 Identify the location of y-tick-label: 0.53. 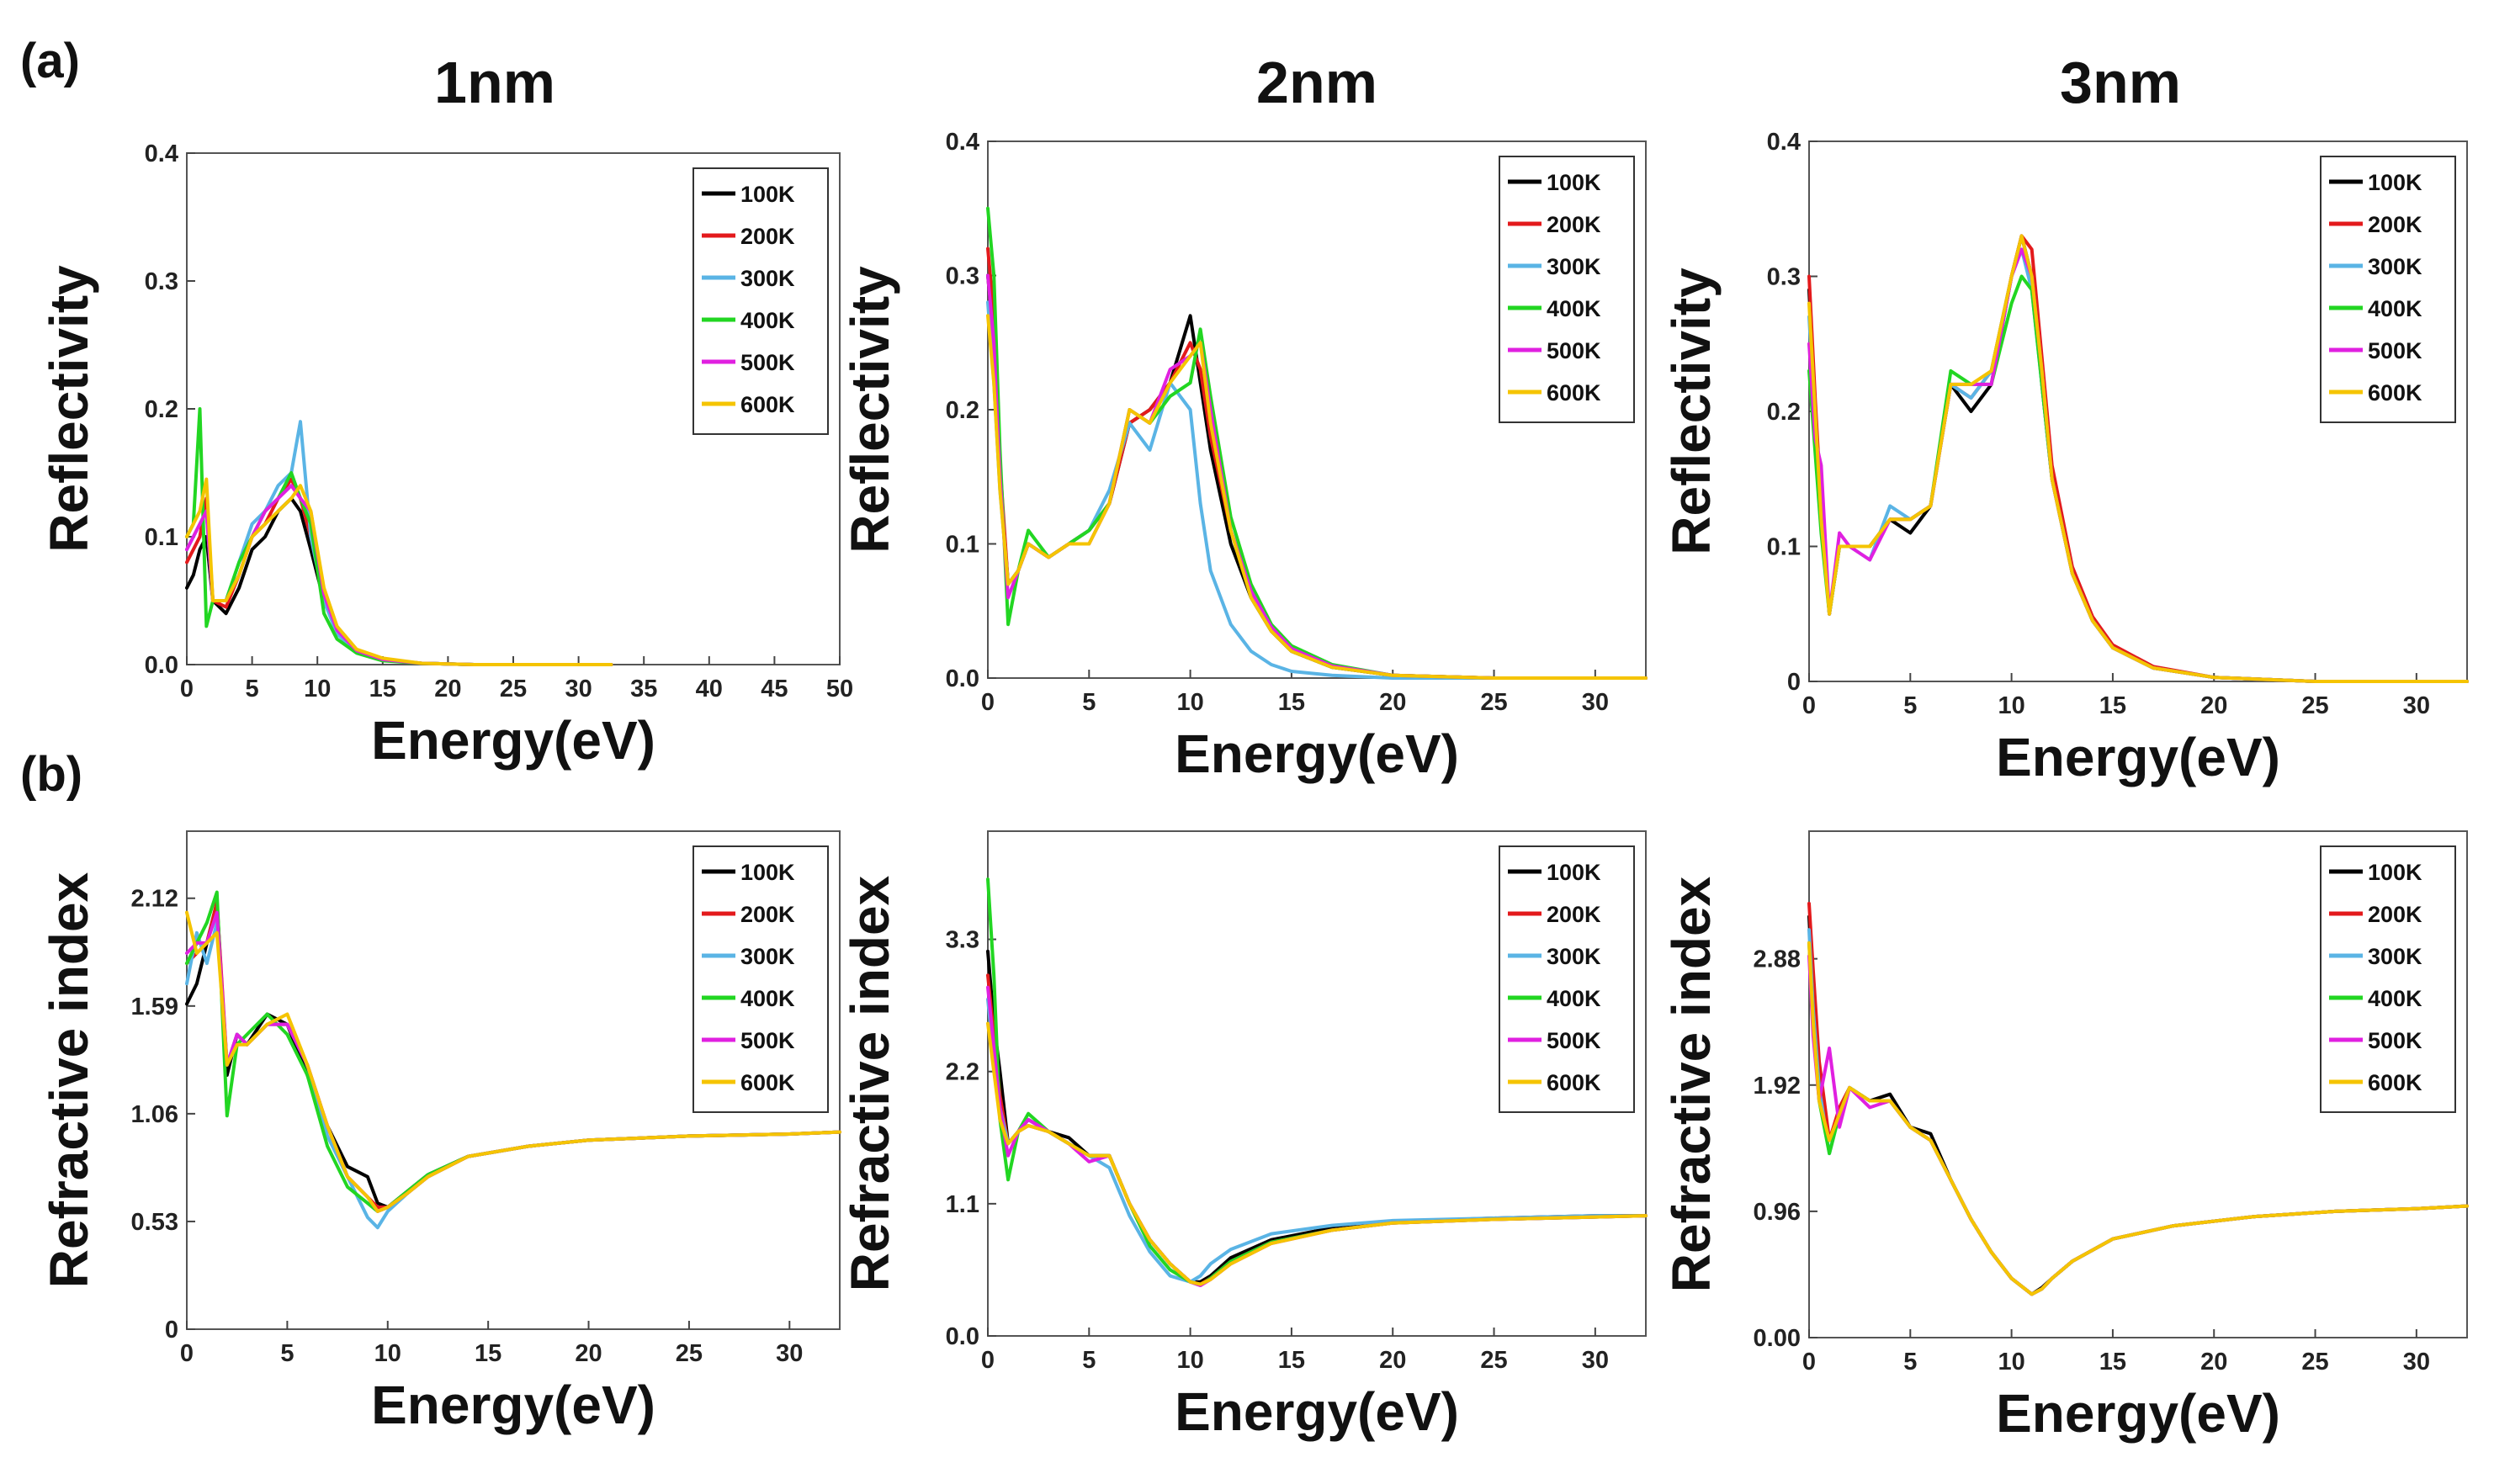
(155, 1222).